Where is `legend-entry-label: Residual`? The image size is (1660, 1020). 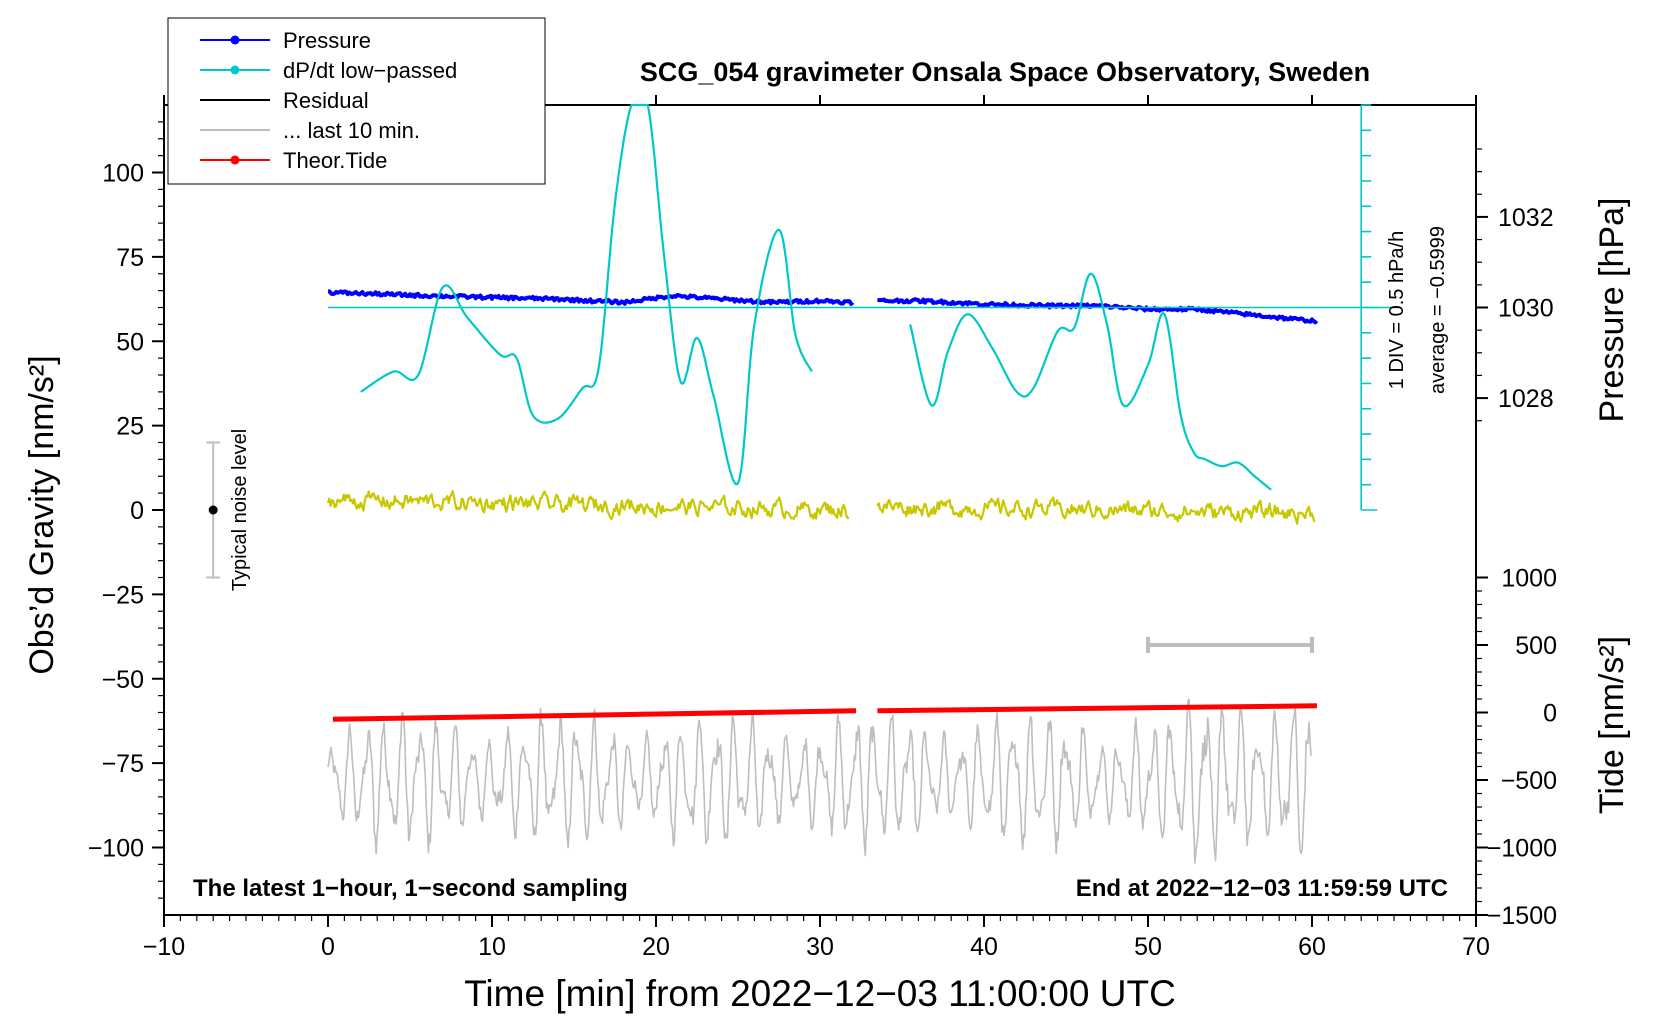 legend-entry-label: Residual is located at coordinates (326, 100).